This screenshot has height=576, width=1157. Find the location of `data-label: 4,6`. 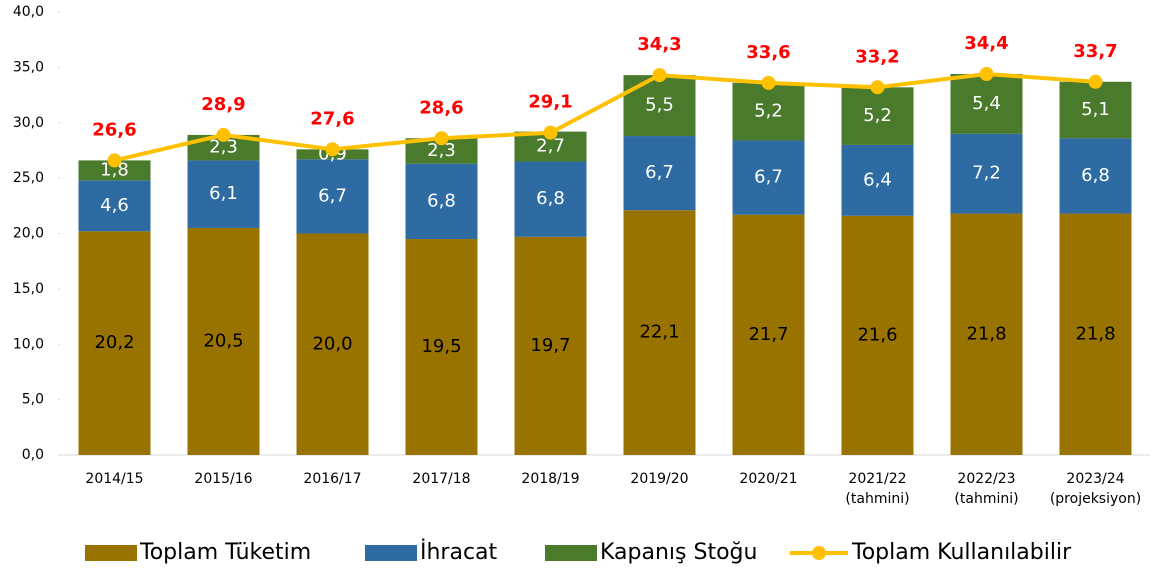

data-label: 4,6 is located at coordinates (114, 205).